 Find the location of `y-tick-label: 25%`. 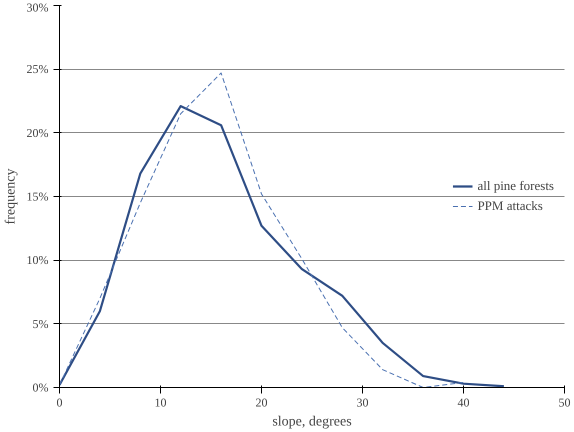

y-tick-label: 25% is located at coordinates (37, 69).